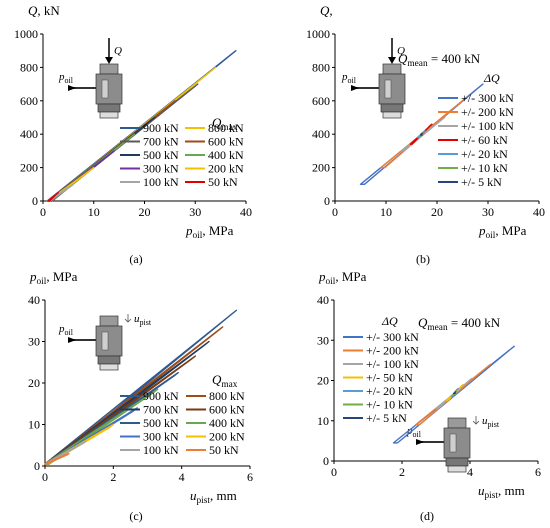 This screenshot has width=550, height=528. I want to click on displacement-arrow-icon, so click(476, 420).